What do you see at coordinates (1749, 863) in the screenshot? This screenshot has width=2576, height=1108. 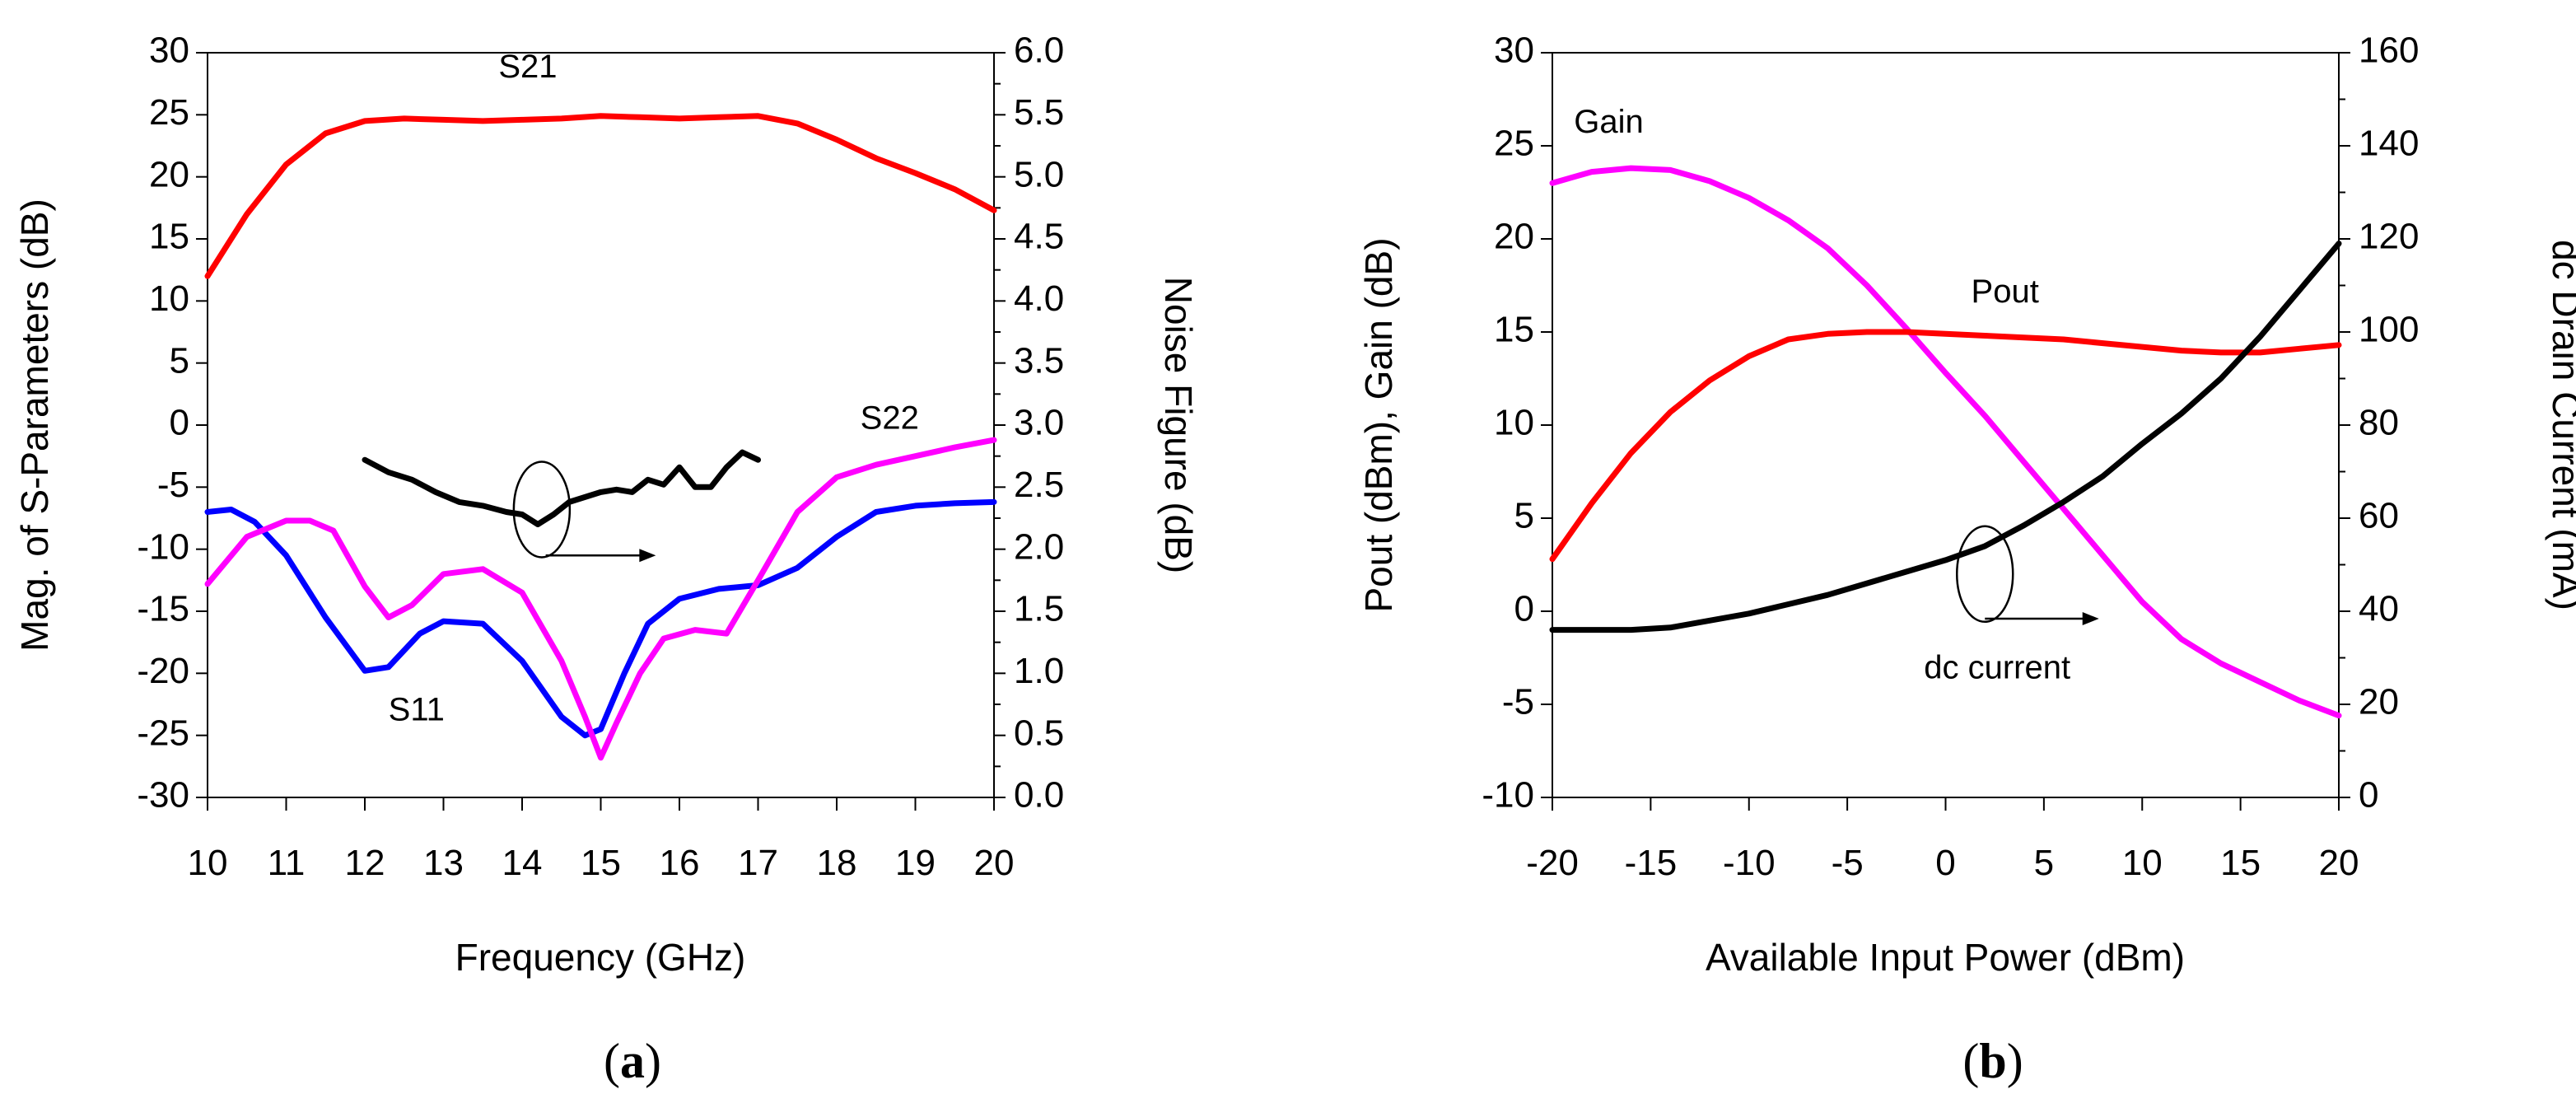 I see `b-x-tick-label: -10` at bounding box center [1749, 863].